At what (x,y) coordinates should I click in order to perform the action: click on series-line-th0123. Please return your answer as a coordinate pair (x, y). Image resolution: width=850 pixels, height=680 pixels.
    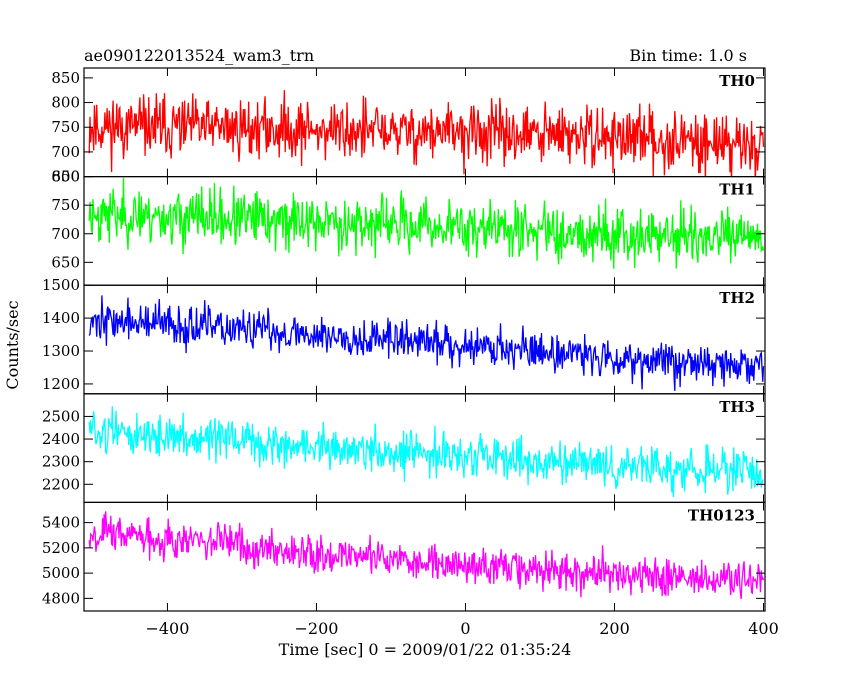
    Looking at the image, I should click on (426, 555).